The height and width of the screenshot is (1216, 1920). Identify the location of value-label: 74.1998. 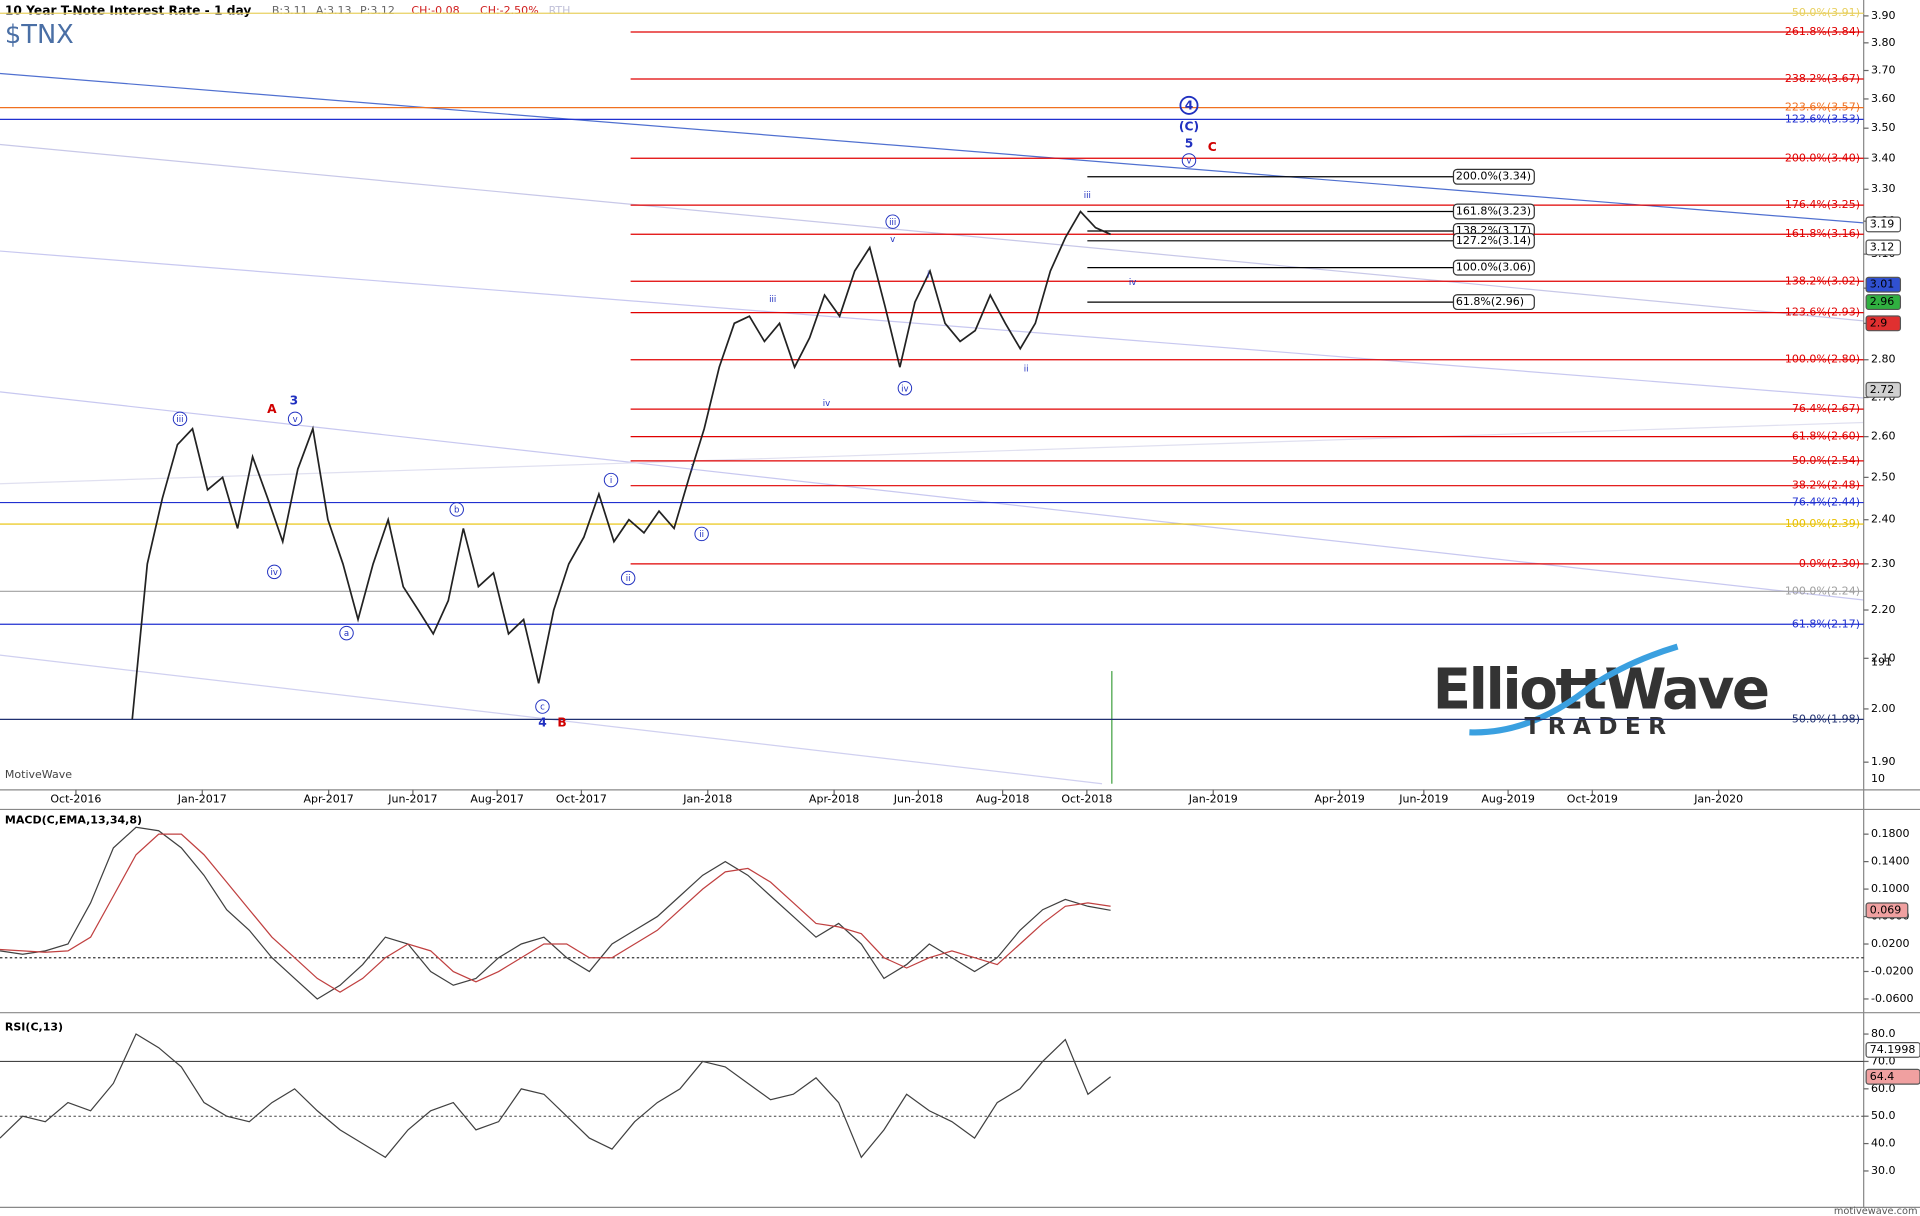
(1893, 1049).